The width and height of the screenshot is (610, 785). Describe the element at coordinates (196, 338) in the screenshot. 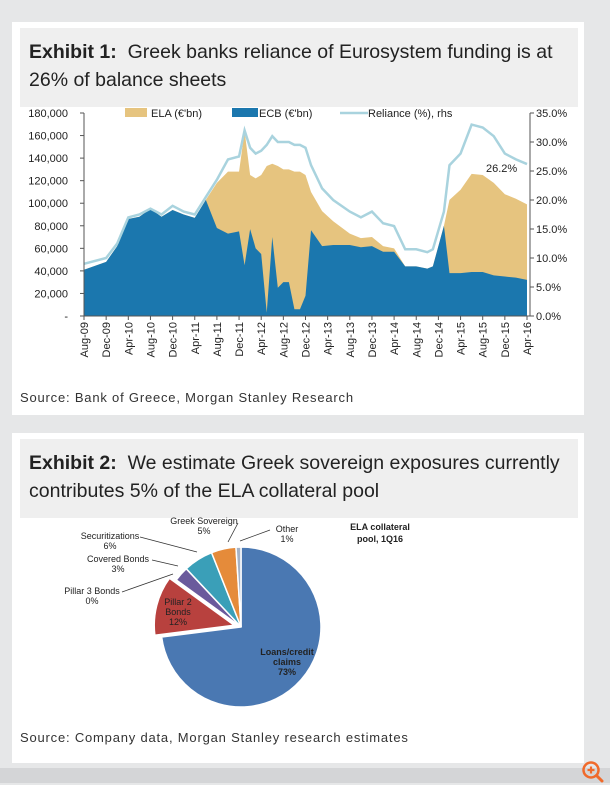

I see `x-tick-label: Apr-11` at that location.